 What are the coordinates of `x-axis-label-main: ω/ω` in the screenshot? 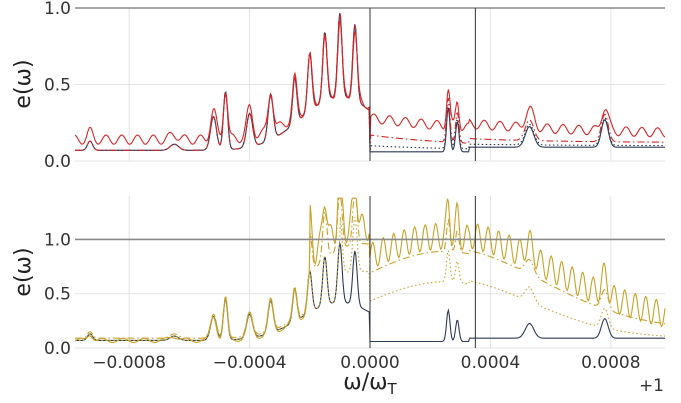 It's located at (365, 382).